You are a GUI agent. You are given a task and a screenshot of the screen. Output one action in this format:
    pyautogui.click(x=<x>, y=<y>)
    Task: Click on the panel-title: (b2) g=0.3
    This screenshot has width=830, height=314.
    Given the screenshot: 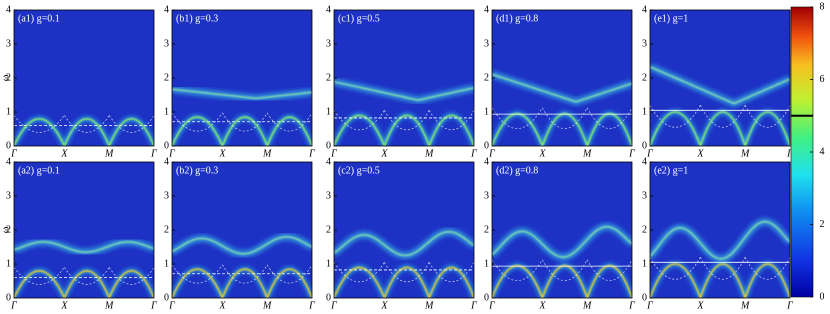 What is the action you would take?
    pyautogui.click(x=197, y=170)
    